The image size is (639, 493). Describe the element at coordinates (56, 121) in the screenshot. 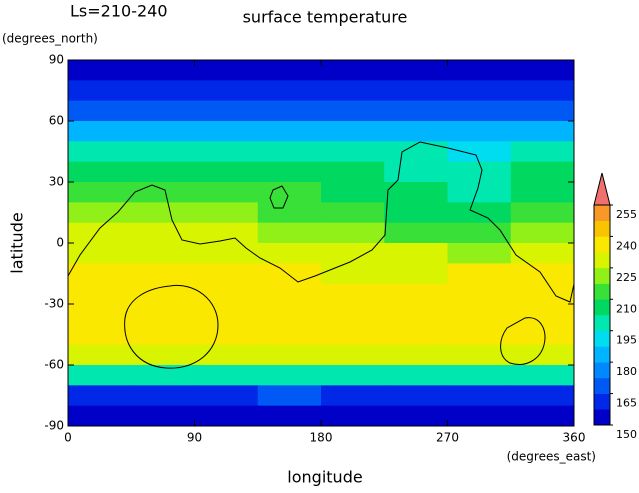

I see `y-tick-label: 60` at that location.